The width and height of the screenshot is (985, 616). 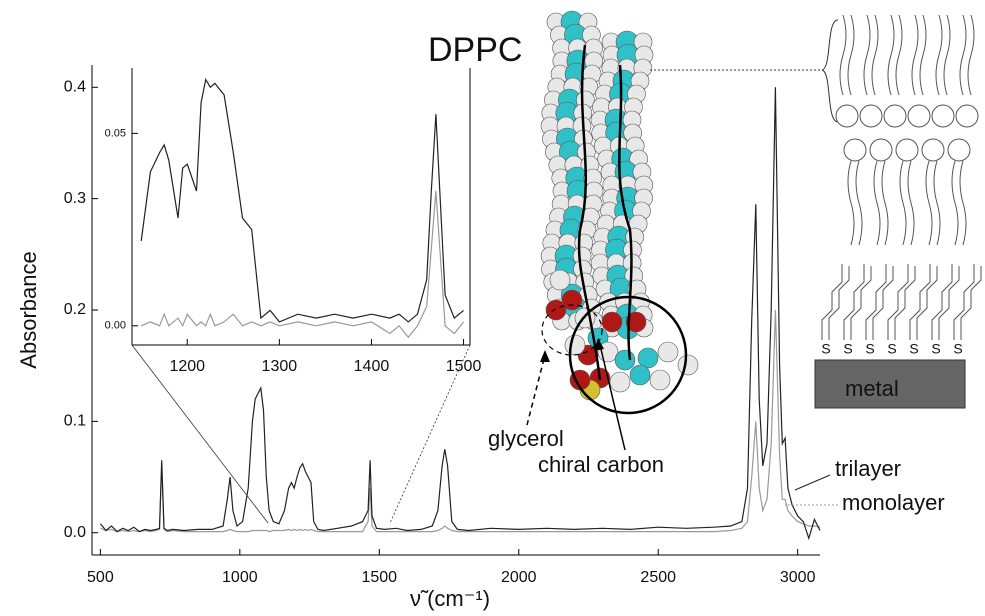 What do you see at coordinates (75, 532) in the screenshot?
I see `y-tick-label: 0.0` at bounding box center [75, 532].